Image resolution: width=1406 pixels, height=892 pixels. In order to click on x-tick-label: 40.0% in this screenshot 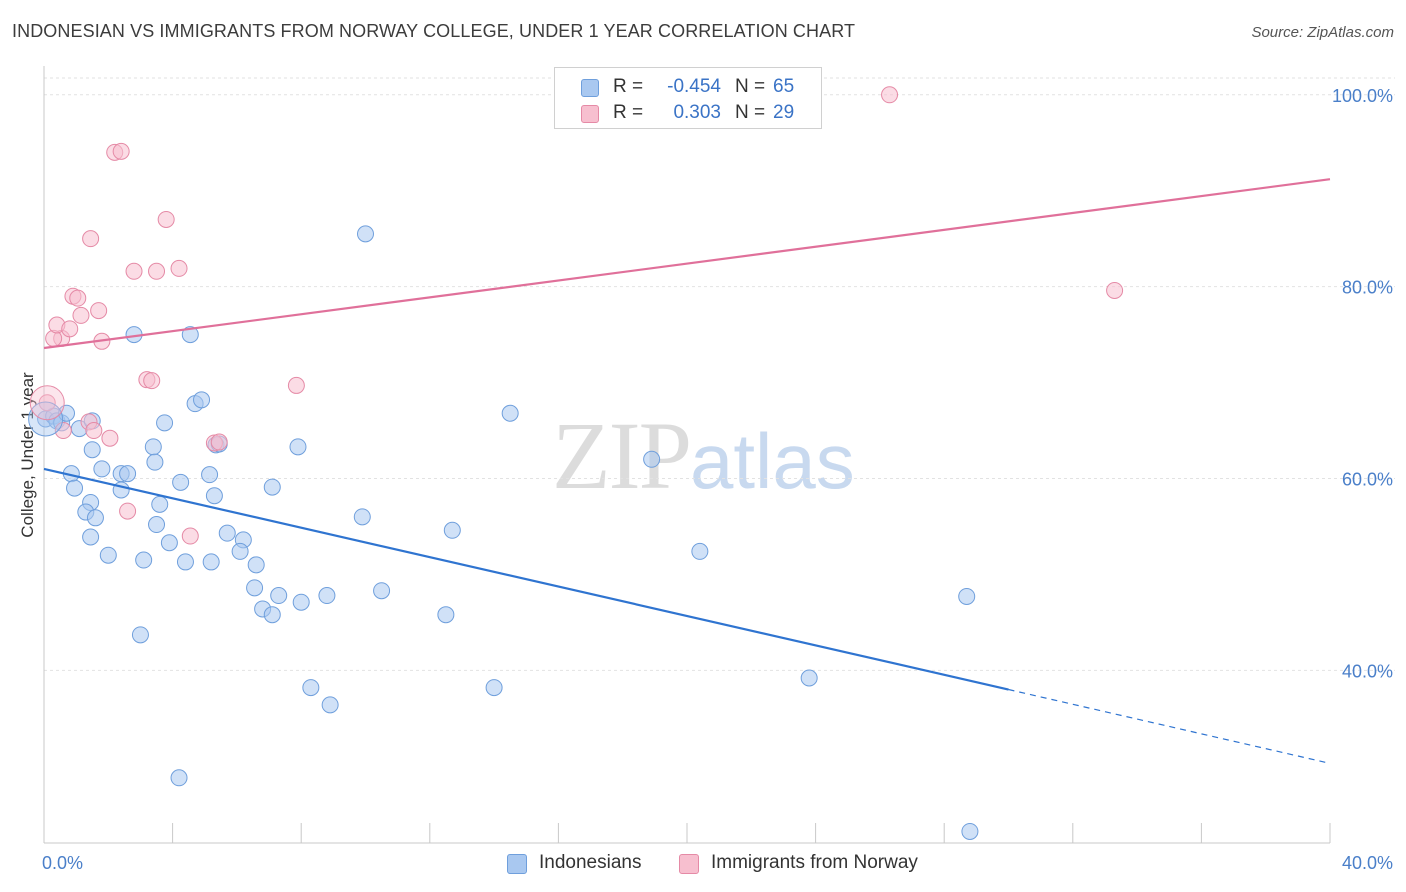, I will do `click(1367, 863)`.